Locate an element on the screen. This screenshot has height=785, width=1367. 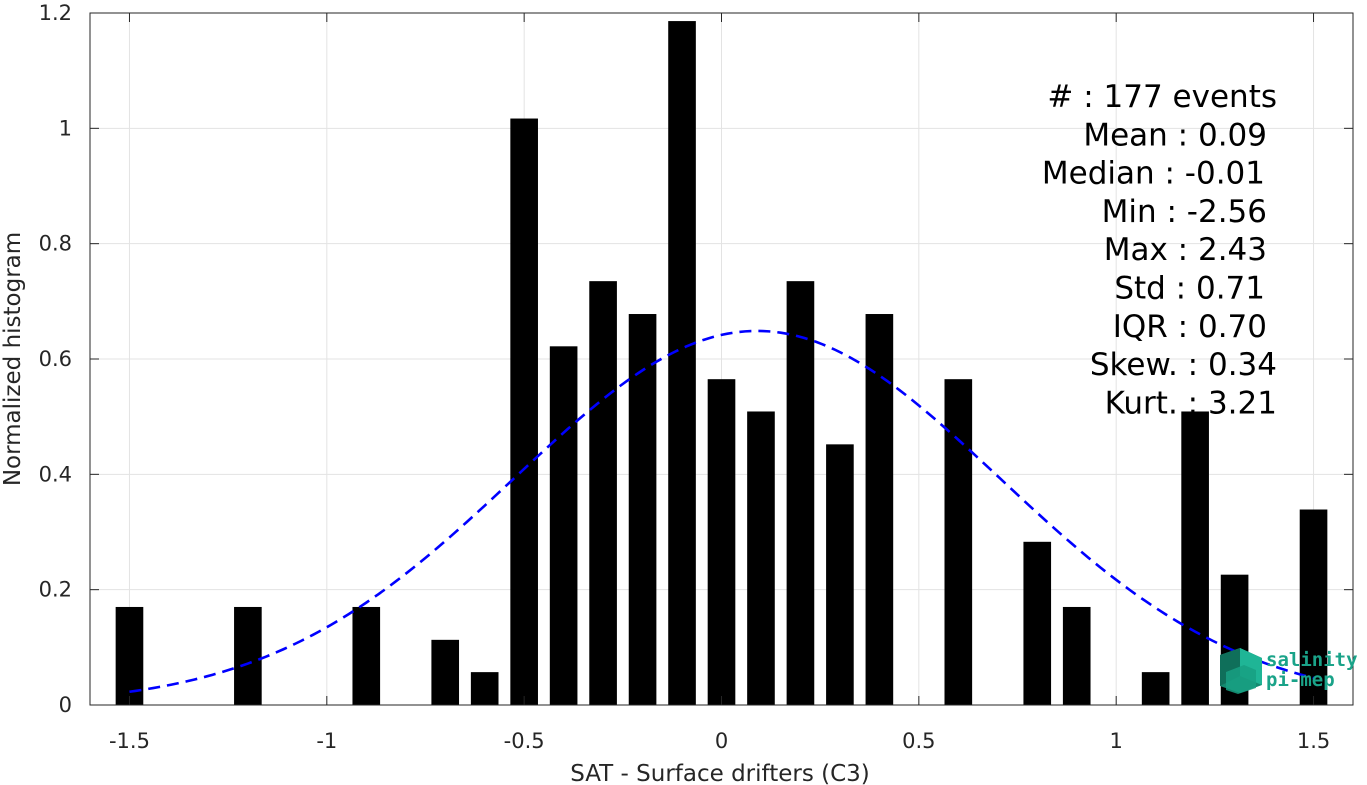
y-tick-label-0: 0 is located at coordinates (65, 705).